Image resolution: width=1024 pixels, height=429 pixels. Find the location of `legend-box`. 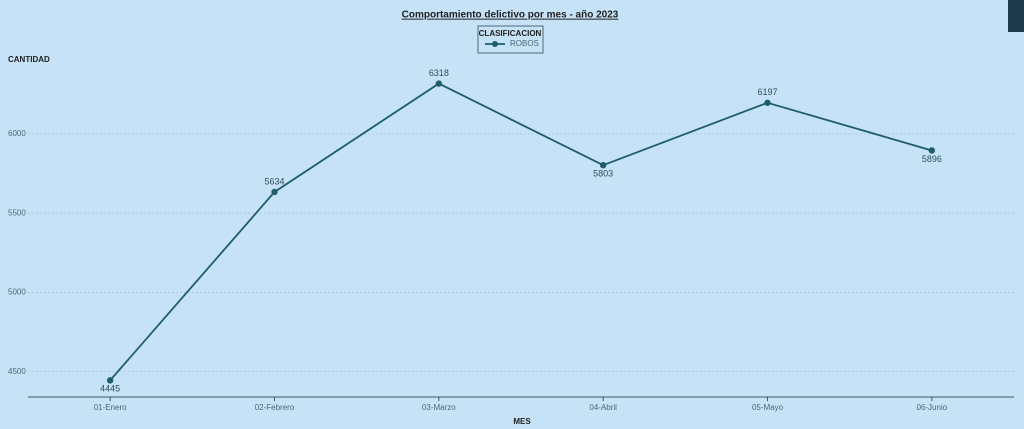

legend-box is located at coordinates (510, 39).